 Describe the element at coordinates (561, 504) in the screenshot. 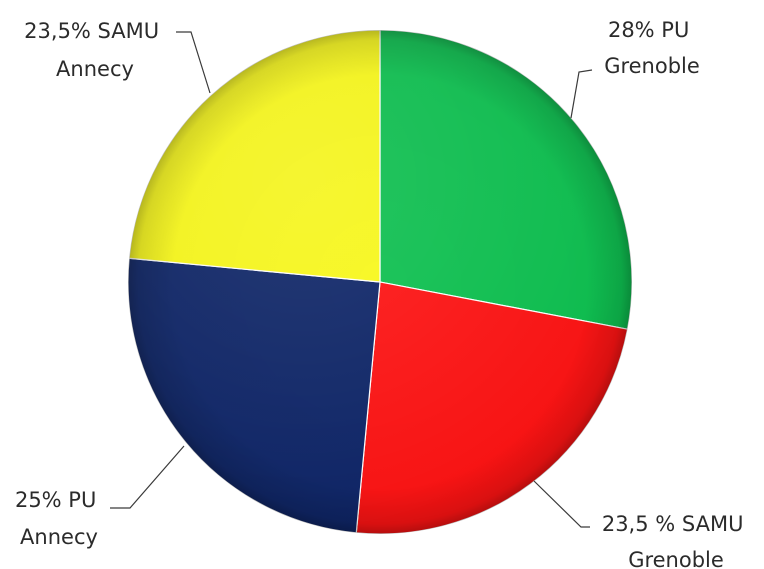

I see `leader-line-samu-grenoble` at that location.